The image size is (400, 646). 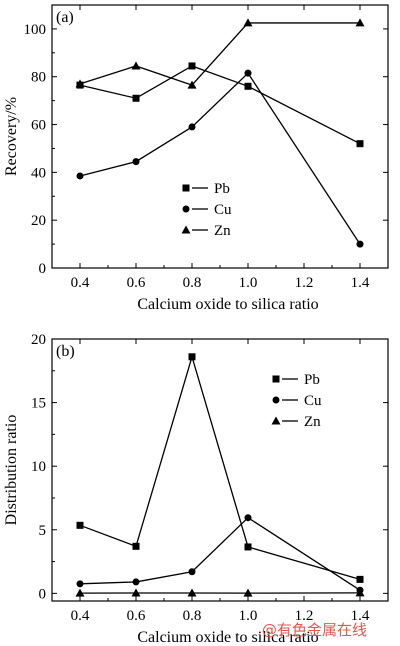 What do you see at coordinates (38, 404) in the screenshot?
I see `y-tick-label: 15` at bounding box center [38, 404].